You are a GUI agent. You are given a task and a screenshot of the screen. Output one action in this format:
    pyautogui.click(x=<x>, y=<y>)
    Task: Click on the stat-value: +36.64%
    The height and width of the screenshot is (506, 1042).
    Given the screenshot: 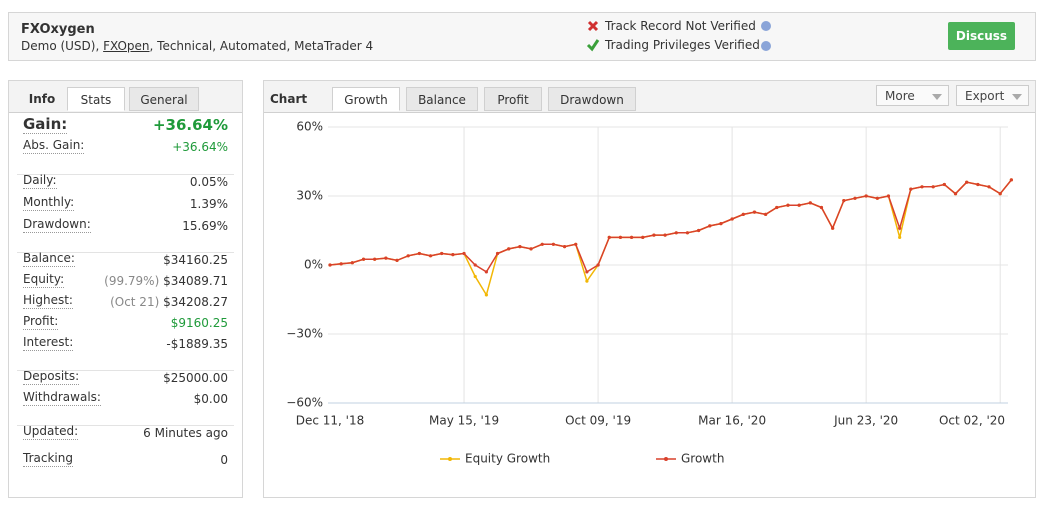 What is the action you would take?
    pyautogui.click(x=200, y=147)
    